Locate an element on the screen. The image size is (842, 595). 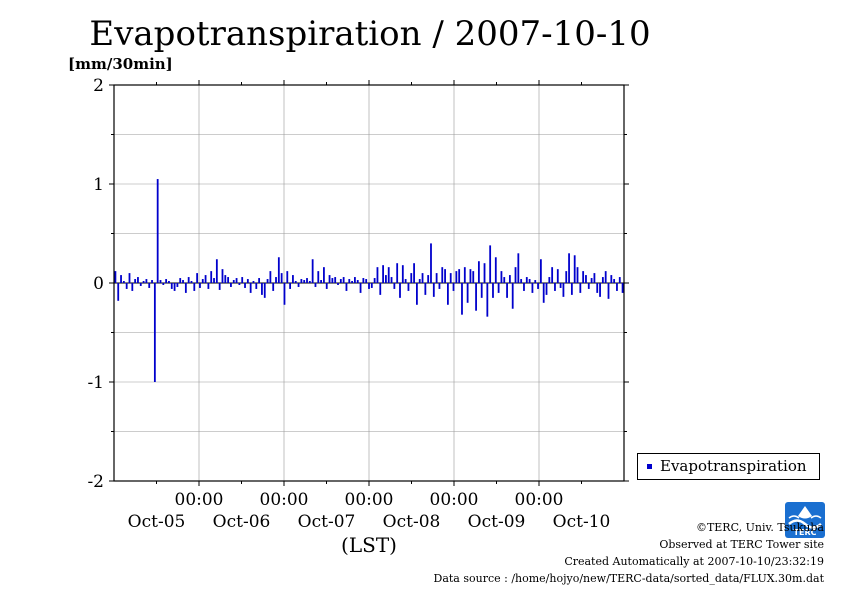
y-tick-labels: 2 1 0 -1 -2 is located at coordinates (95, 284).